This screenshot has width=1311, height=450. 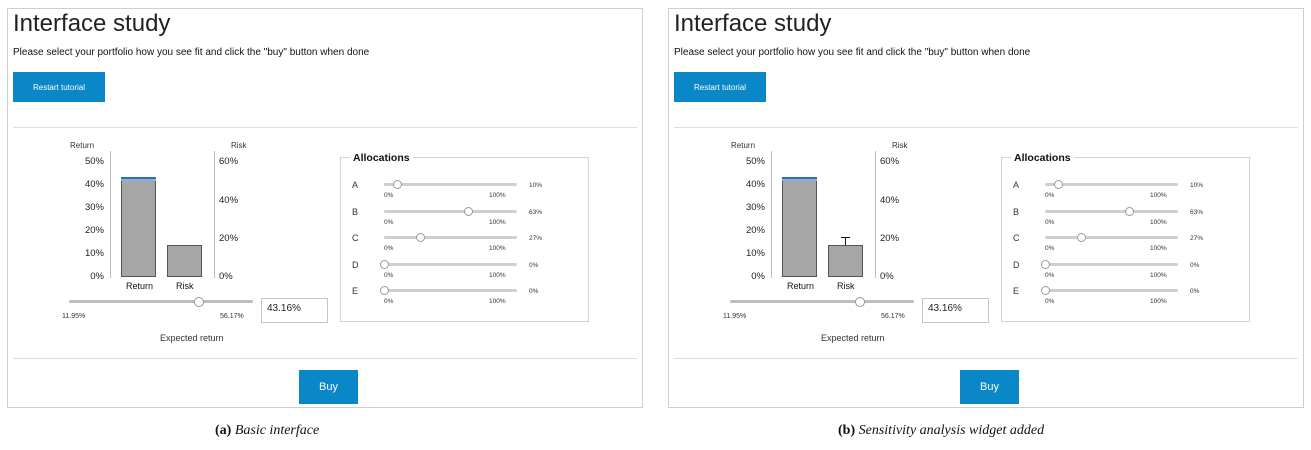 I want to click on return-tick-label: 30%, so click(x=755, y=208).